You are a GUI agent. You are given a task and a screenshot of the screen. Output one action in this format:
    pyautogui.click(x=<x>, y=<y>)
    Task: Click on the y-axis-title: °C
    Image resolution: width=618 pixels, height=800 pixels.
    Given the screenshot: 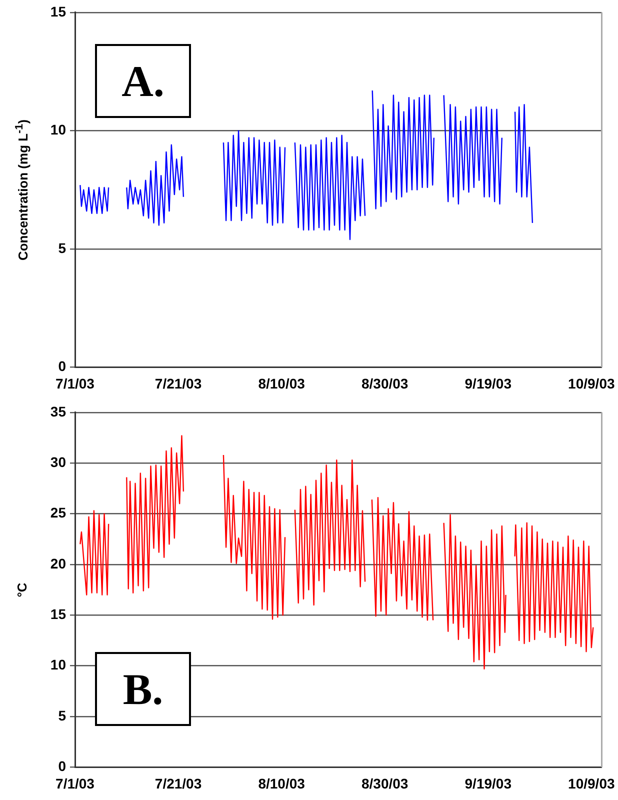 What is the action you would take?
    pyautogui.click(x=22, y=590)
    